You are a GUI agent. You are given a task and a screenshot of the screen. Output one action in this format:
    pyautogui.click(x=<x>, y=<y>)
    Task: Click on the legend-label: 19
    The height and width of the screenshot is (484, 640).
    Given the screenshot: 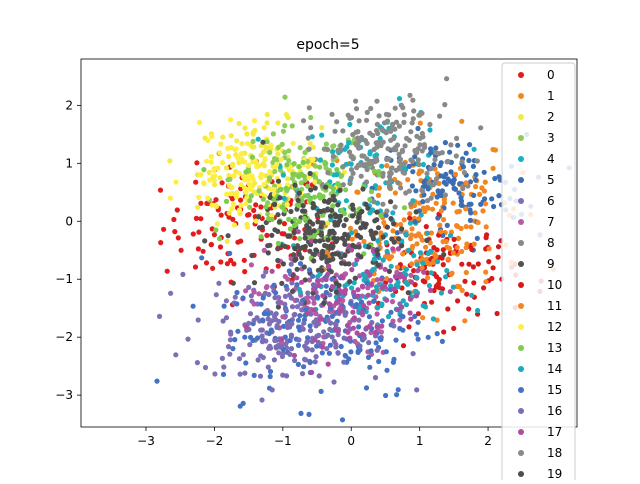 What is the action you would take?
    pyautogui.click(x=554, y=473)
    